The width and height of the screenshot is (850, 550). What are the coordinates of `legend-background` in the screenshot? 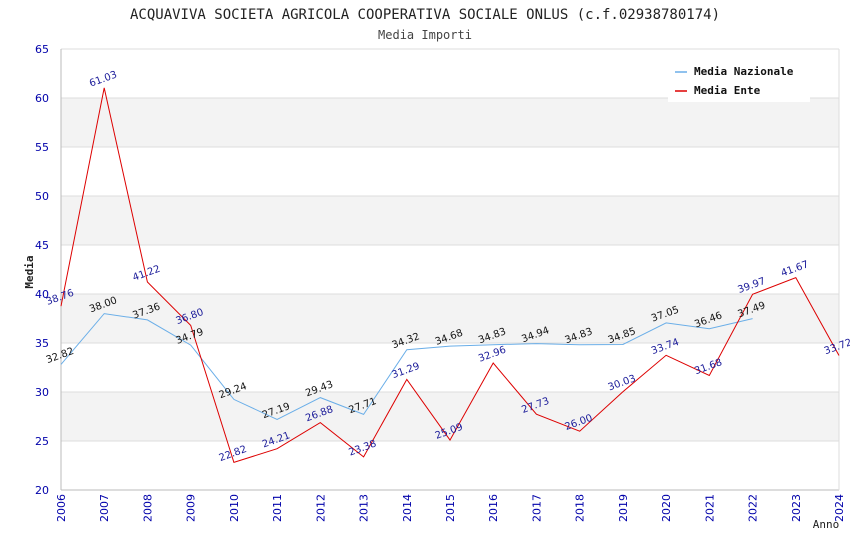 It's located at (739, 80).